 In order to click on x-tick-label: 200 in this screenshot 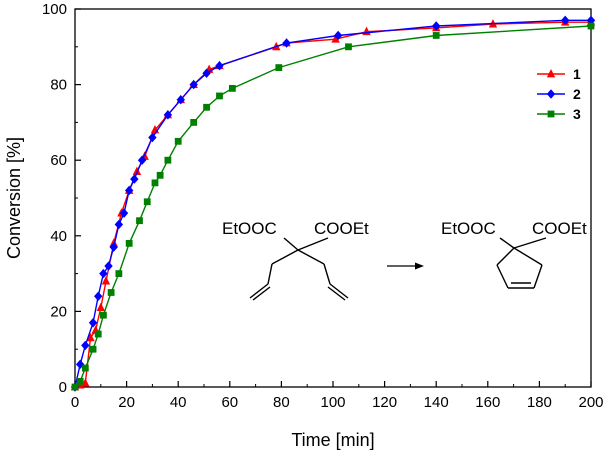, I will do `click(590, 402)`.